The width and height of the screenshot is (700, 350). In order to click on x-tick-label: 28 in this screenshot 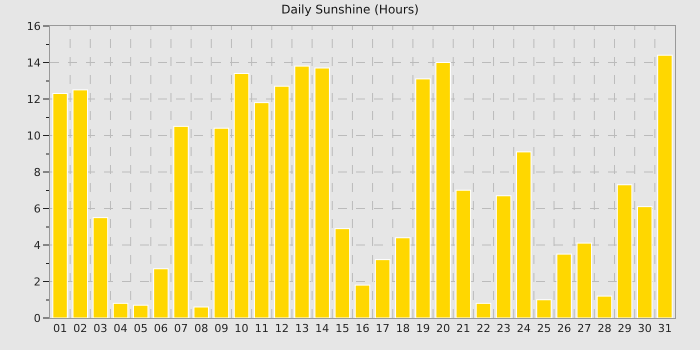, I will do `click(604, 329)`.